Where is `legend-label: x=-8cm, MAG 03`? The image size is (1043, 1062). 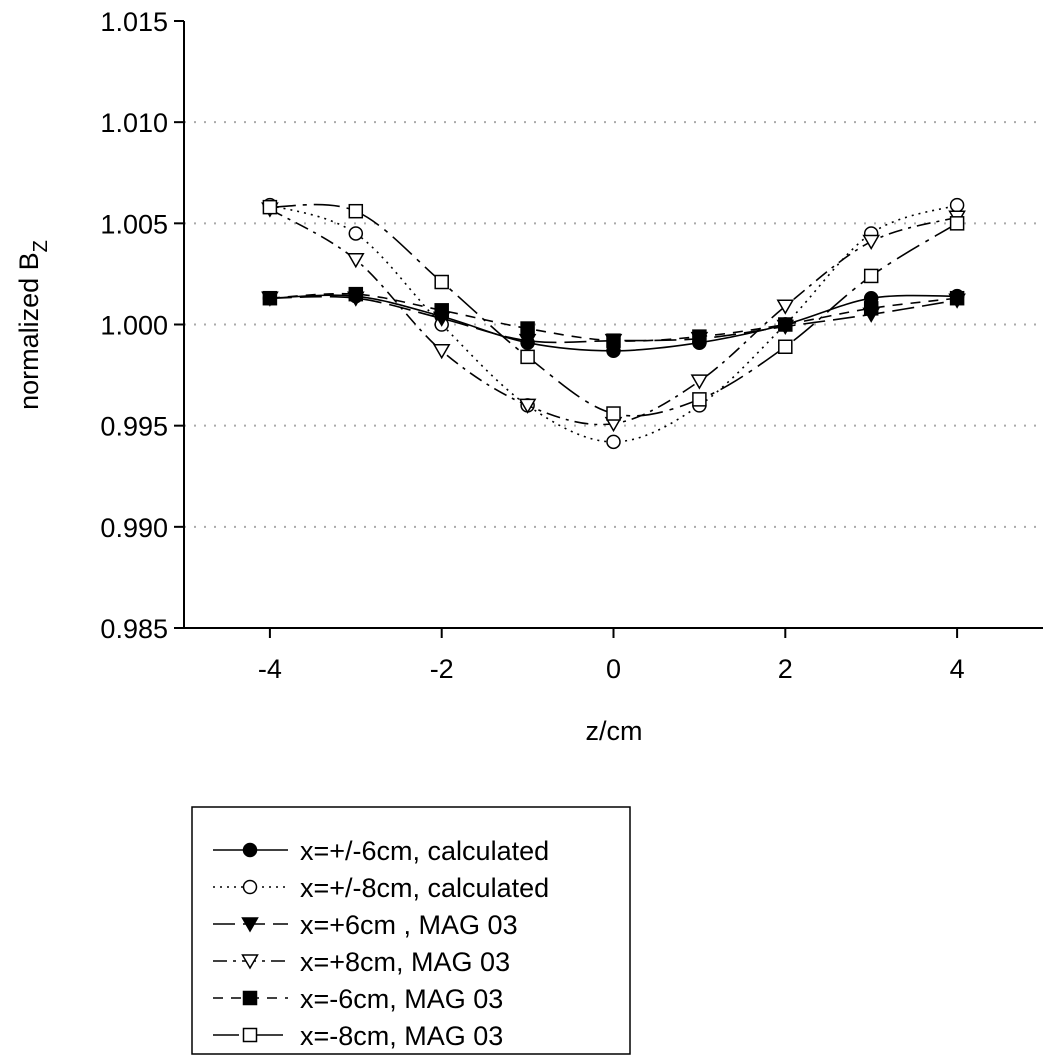
legend-label: x=-8cm, MAG 03 is located at coordinates (401, 1036).